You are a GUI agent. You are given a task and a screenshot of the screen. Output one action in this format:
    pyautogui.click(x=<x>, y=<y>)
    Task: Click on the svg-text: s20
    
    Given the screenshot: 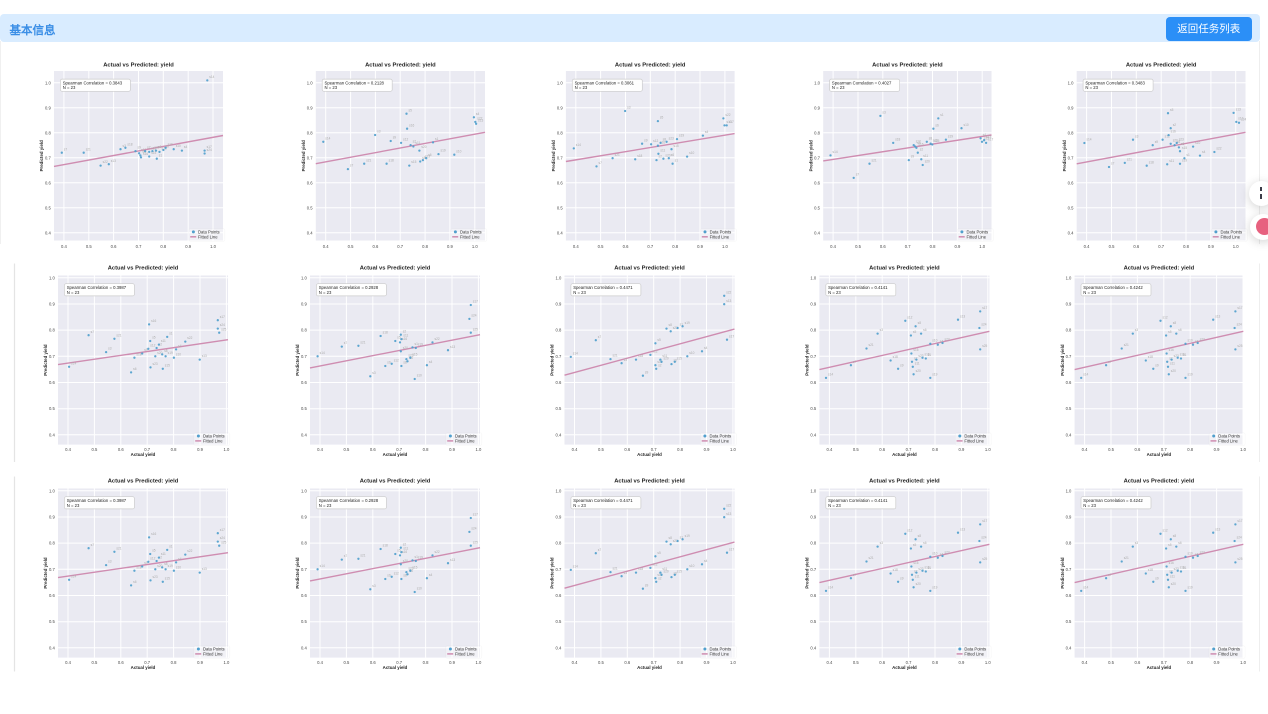 What is the action you would take?
    pyautogui.click(x=927, y=162)
    